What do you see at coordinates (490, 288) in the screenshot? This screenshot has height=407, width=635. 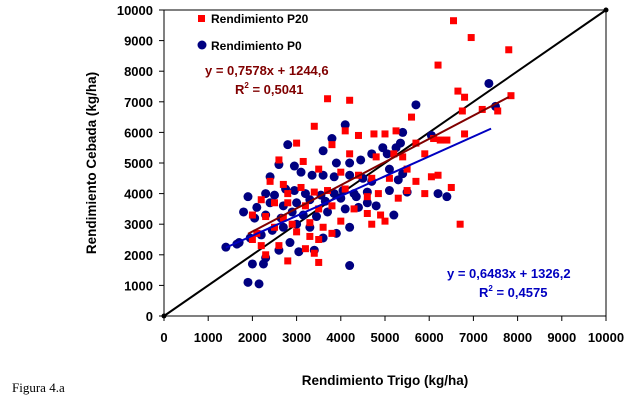 I see `r2-superscript-p0: 2` at bounding box center [490, 288].